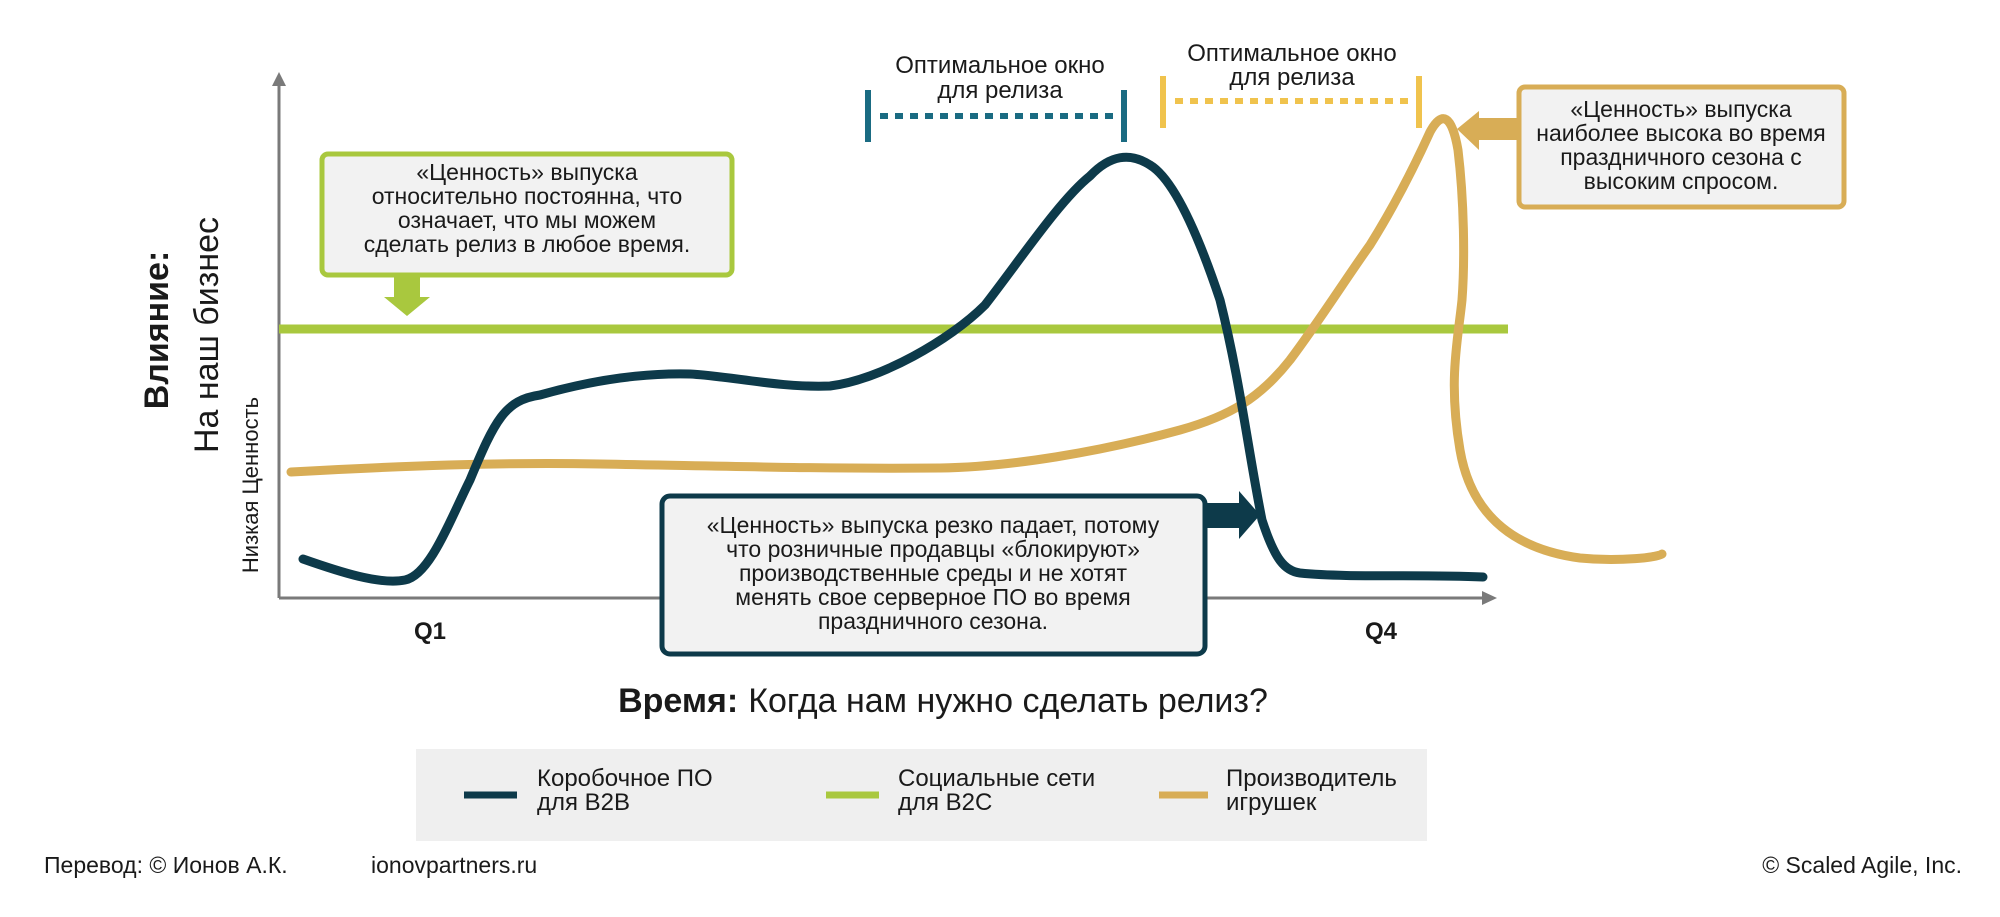 The height and width of the screenshot is (917, 2000). I want to click on footer-copyright: © Scaled Agile, Inc., so click(1862, 865).